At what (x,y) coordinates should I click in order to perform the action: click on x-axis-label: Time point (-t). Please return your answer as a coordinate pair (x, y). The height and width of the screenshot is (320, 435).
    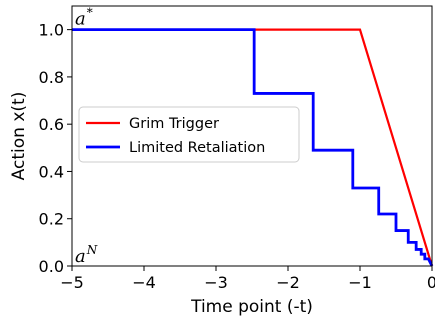
    Looking at the image, I should click on (251, 307).